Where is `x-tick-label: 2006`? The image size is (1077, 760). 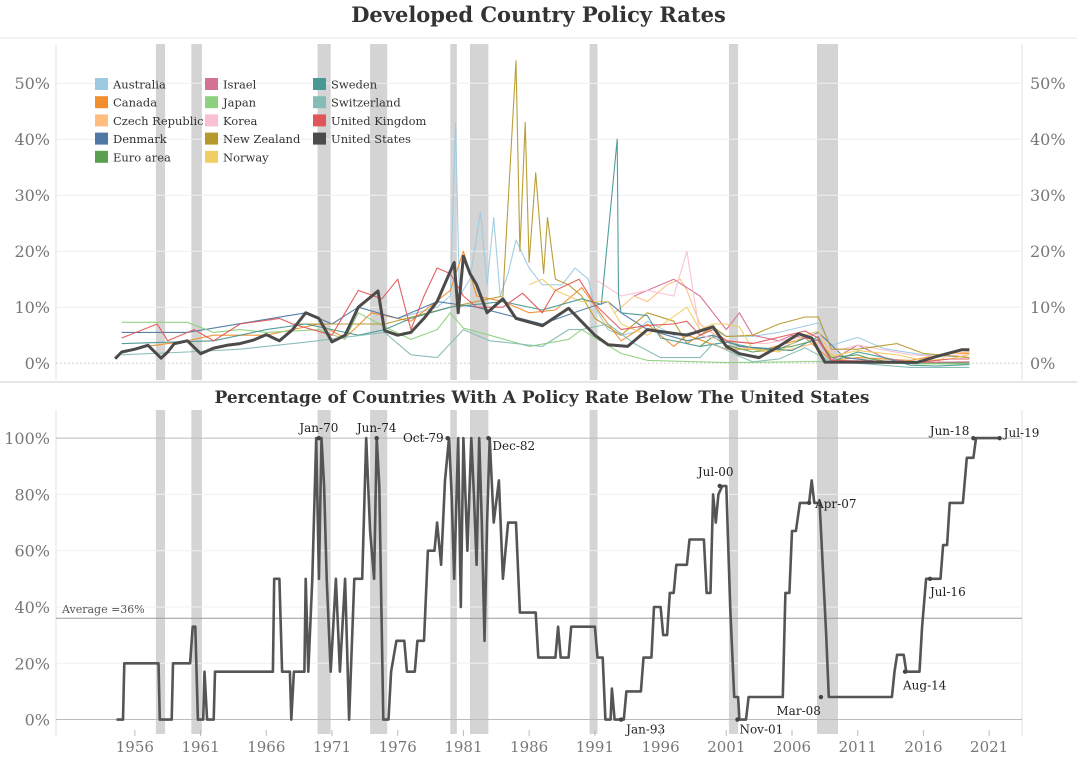
x-tick-label: 2006 is located at coordinates (792, 747).